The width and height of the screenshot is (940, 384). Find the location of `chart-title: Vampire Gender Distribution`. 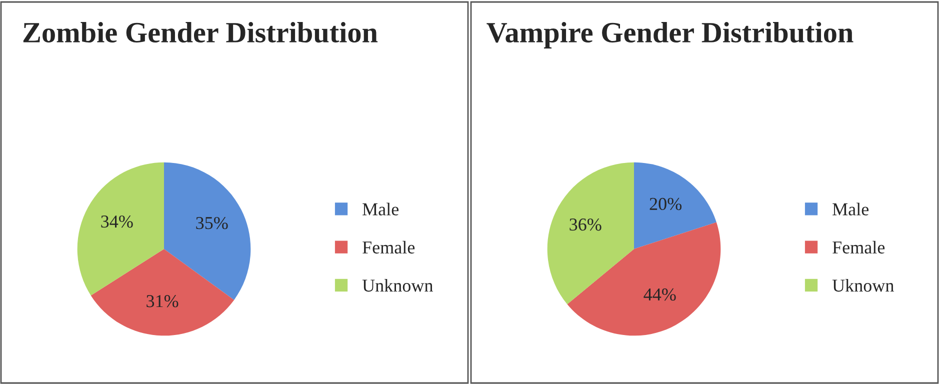

chart-title: Vampire Gender Distribution is located at coordinates (670, 35).